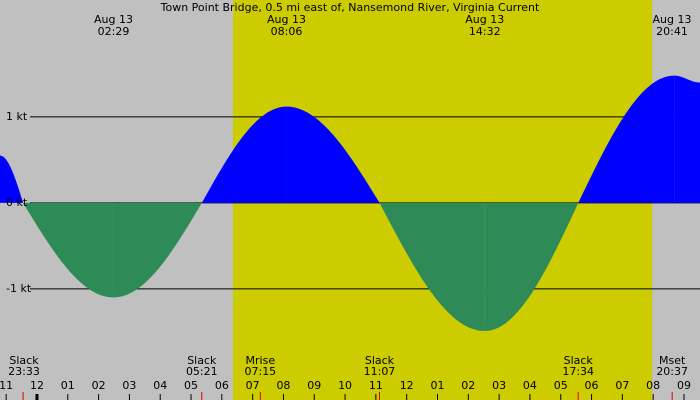  Describe the element at coordinates (672, 360) in the screenshot. I see `event-label: Mset` at that location.